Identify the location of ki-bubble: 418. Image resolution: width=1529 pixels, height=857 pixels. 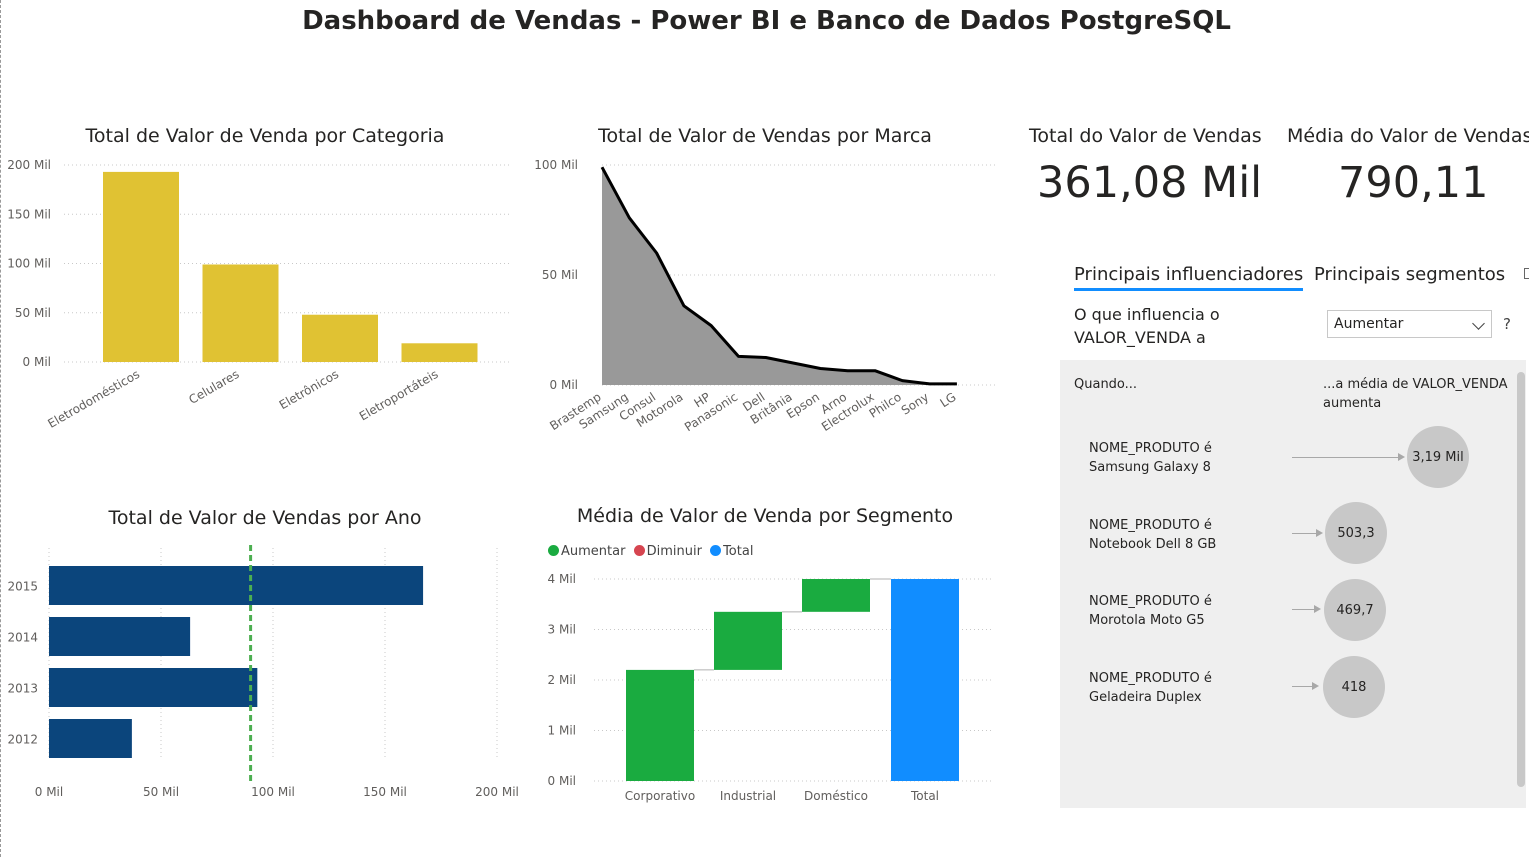
(1354, 687).